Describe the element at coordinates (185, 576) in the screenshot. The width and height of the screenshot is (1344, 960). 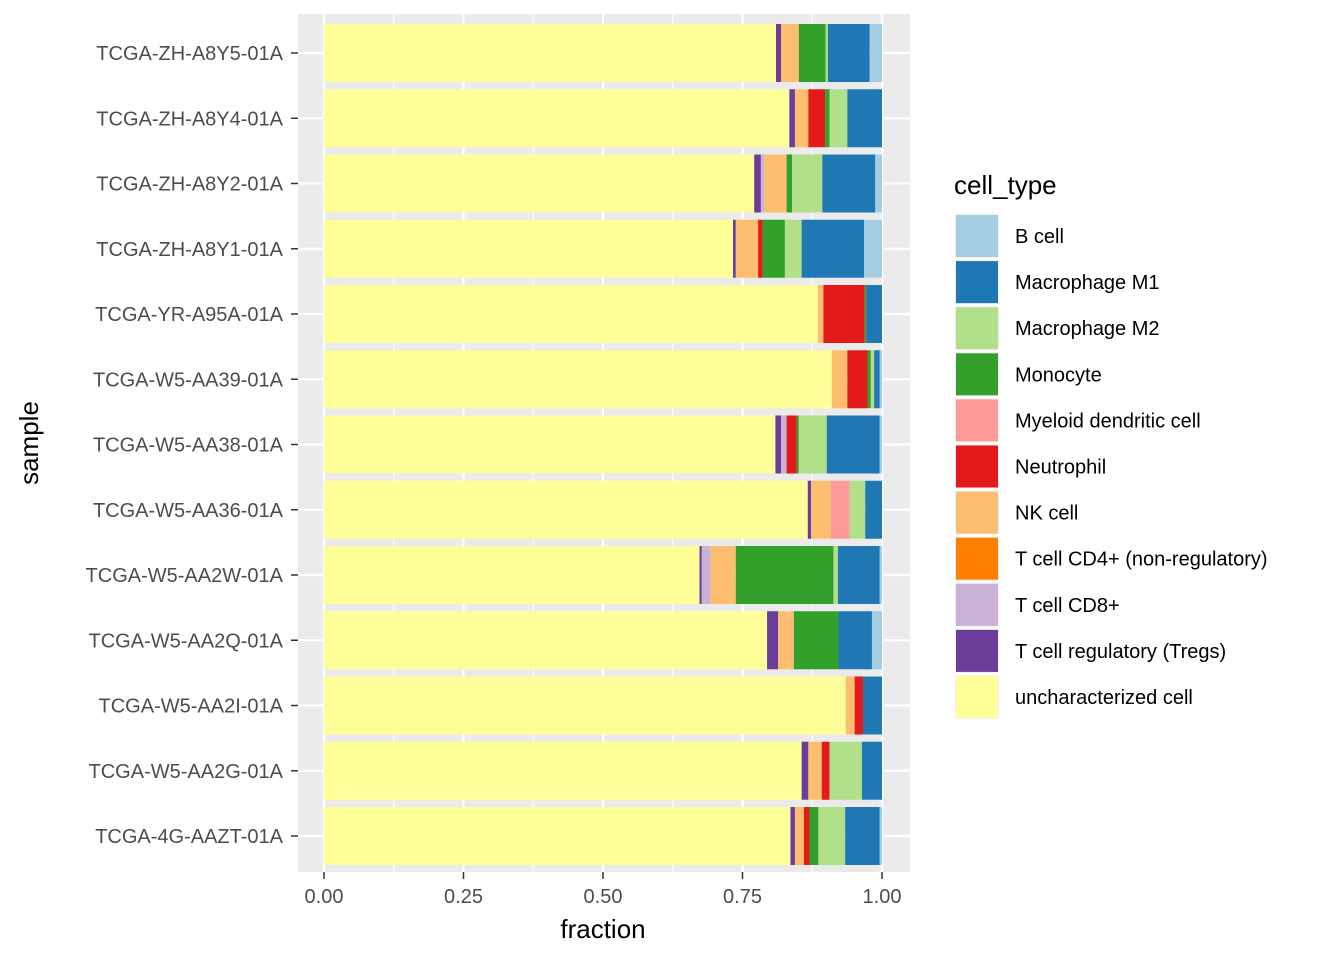
I see `y-tick-label: TCGA-W5-AA2W-01A` at that location.